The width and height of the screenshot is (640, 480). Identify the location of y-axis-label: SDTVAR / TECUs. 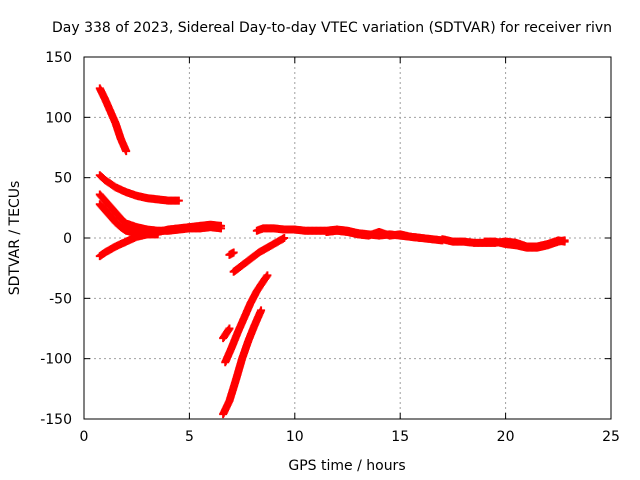
(15, 238).